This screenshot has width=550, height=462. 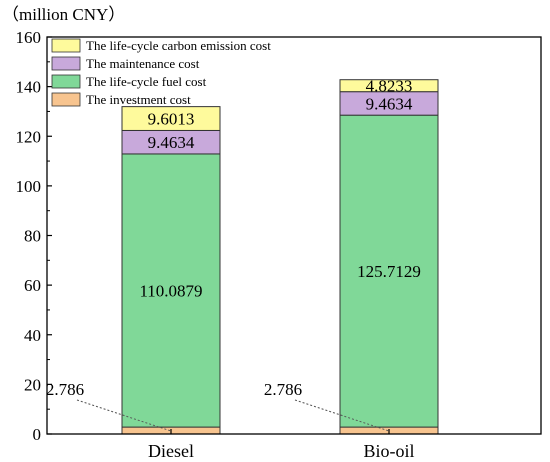 I want to click on x-tick-label-bio-oil: Bio-oil, so click(x=388, y=451).